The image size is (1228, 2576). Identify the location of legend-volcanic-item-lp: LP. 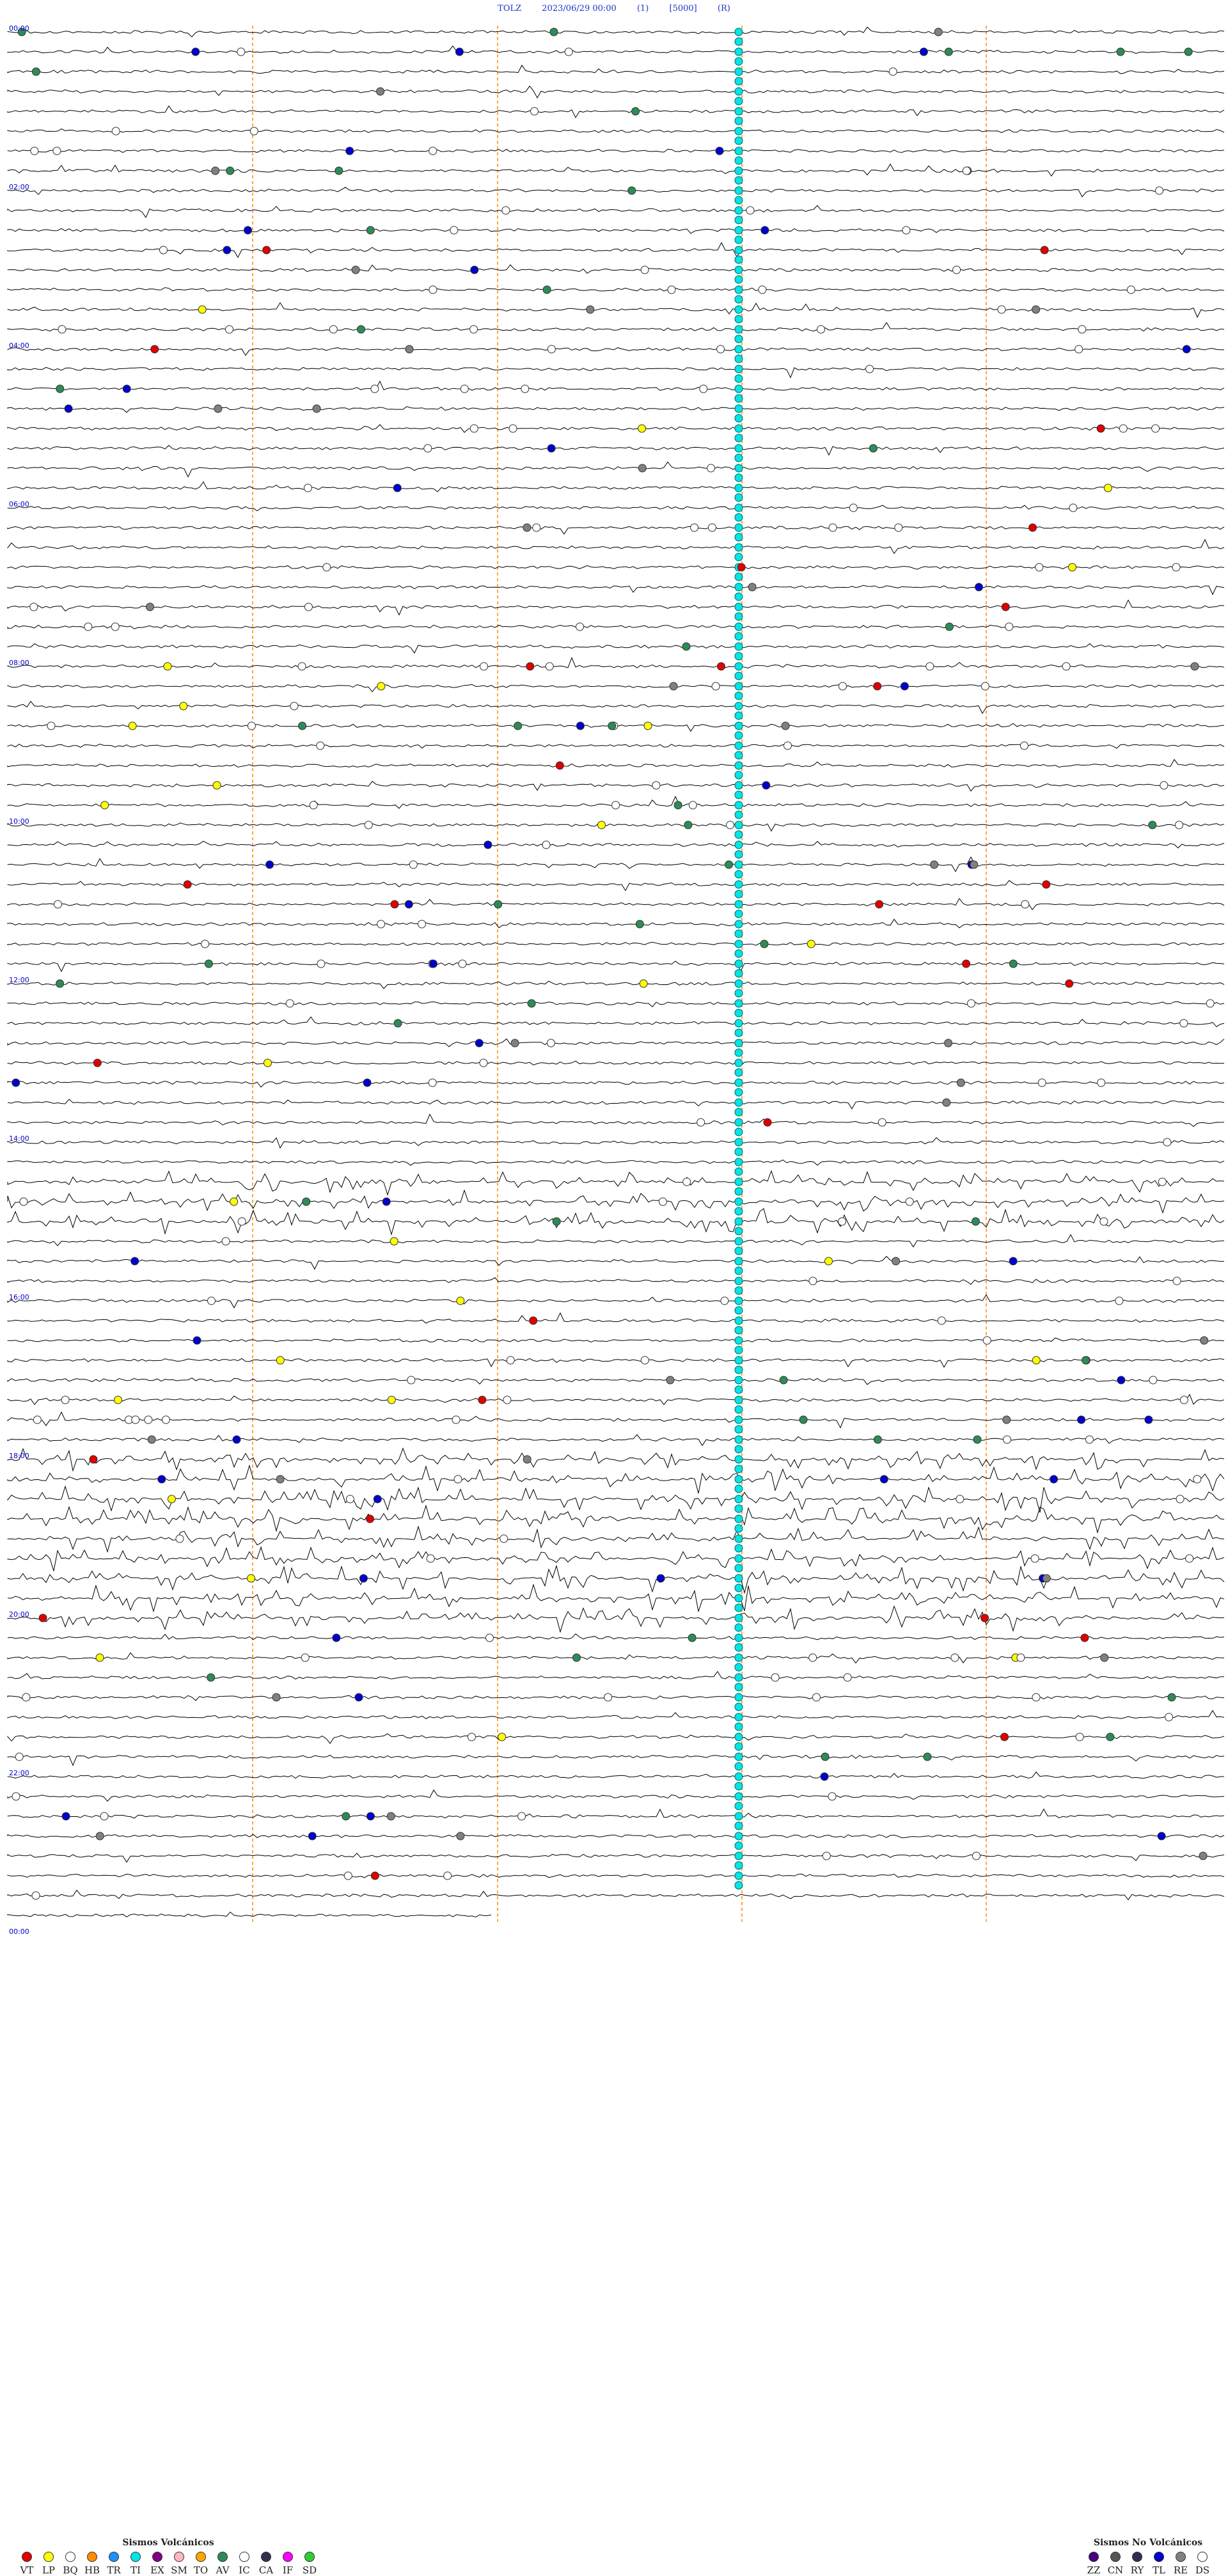
(49, 2564).